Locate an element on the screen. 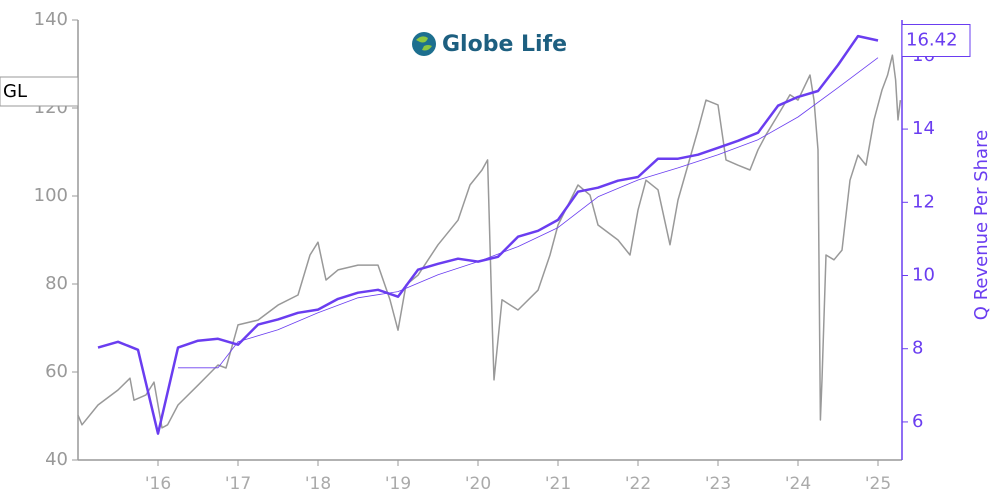  x-tick-label: '22 is located at coordinates (638, 484).